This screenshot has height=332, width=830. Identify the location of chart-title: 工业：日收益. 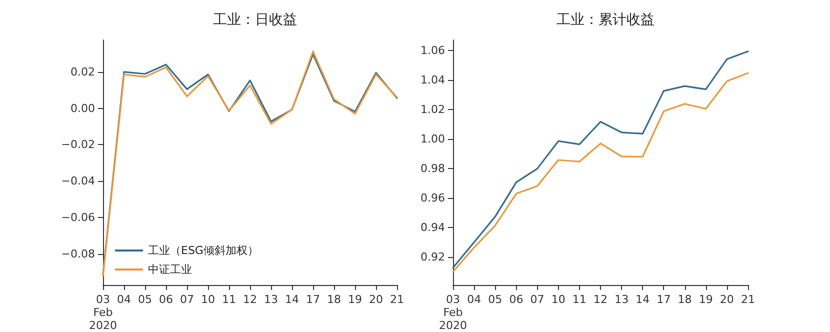
(255, 20).